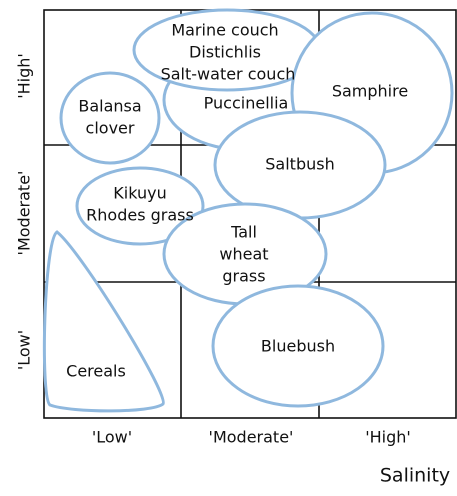 The width and height of the screenshot is (457, 496). Describe the element at coordinates (110, 128) in the screenshot. I see `region-label: clover` at that location.